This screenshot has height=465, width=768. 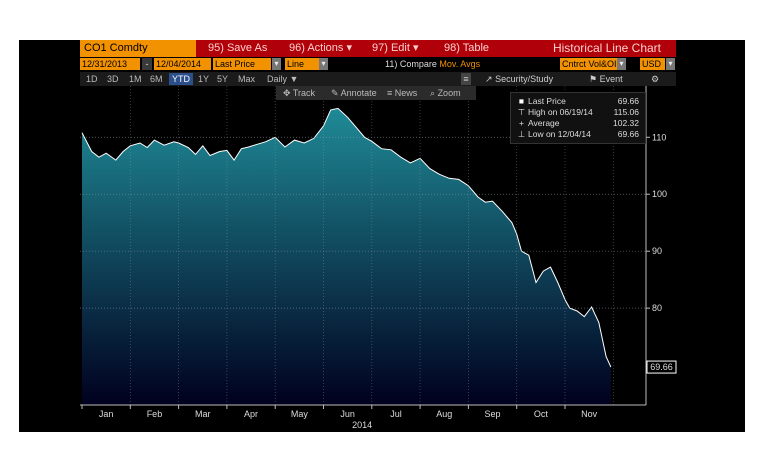 What do you see at coordinates (493, 414) in the screenshot?
I see `x-tick-label: Sep` at bounding box center [493, 414].